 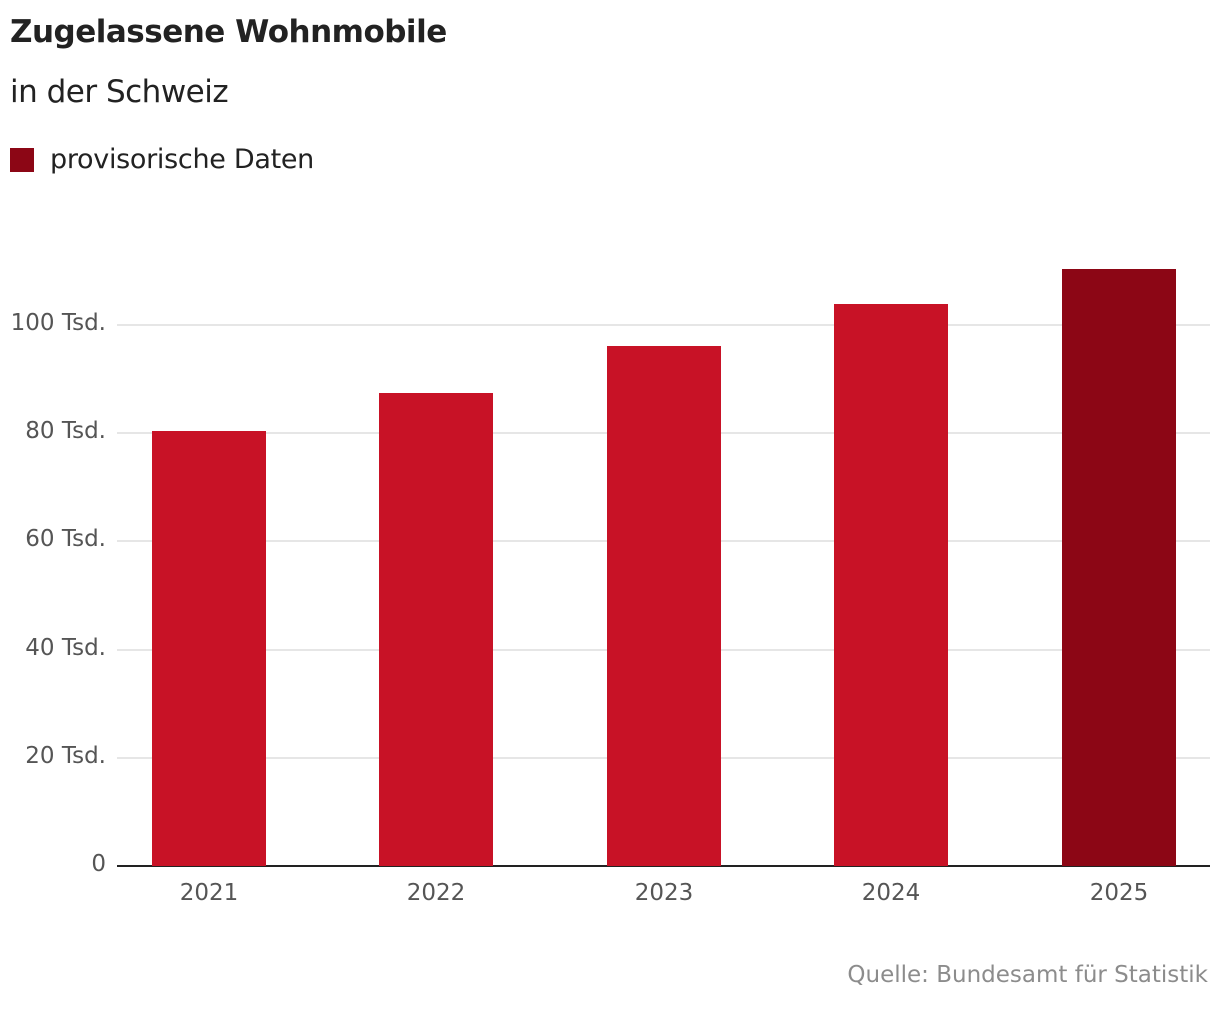 What do you see at coordinates (891, 893) in the screenshot?
I see `x-tick-label: 2024` at bounding box center [891, 893].